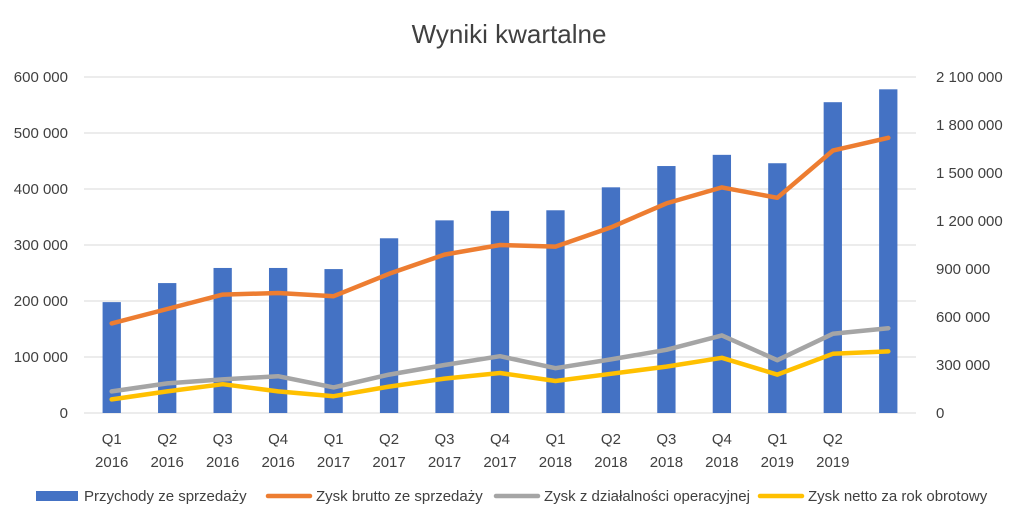 This screenshot has height=529, width=1018. Describe the element at coordinates (969, 173) in the screenshot. I see `right-tick-label: 1 500 000` at that location.